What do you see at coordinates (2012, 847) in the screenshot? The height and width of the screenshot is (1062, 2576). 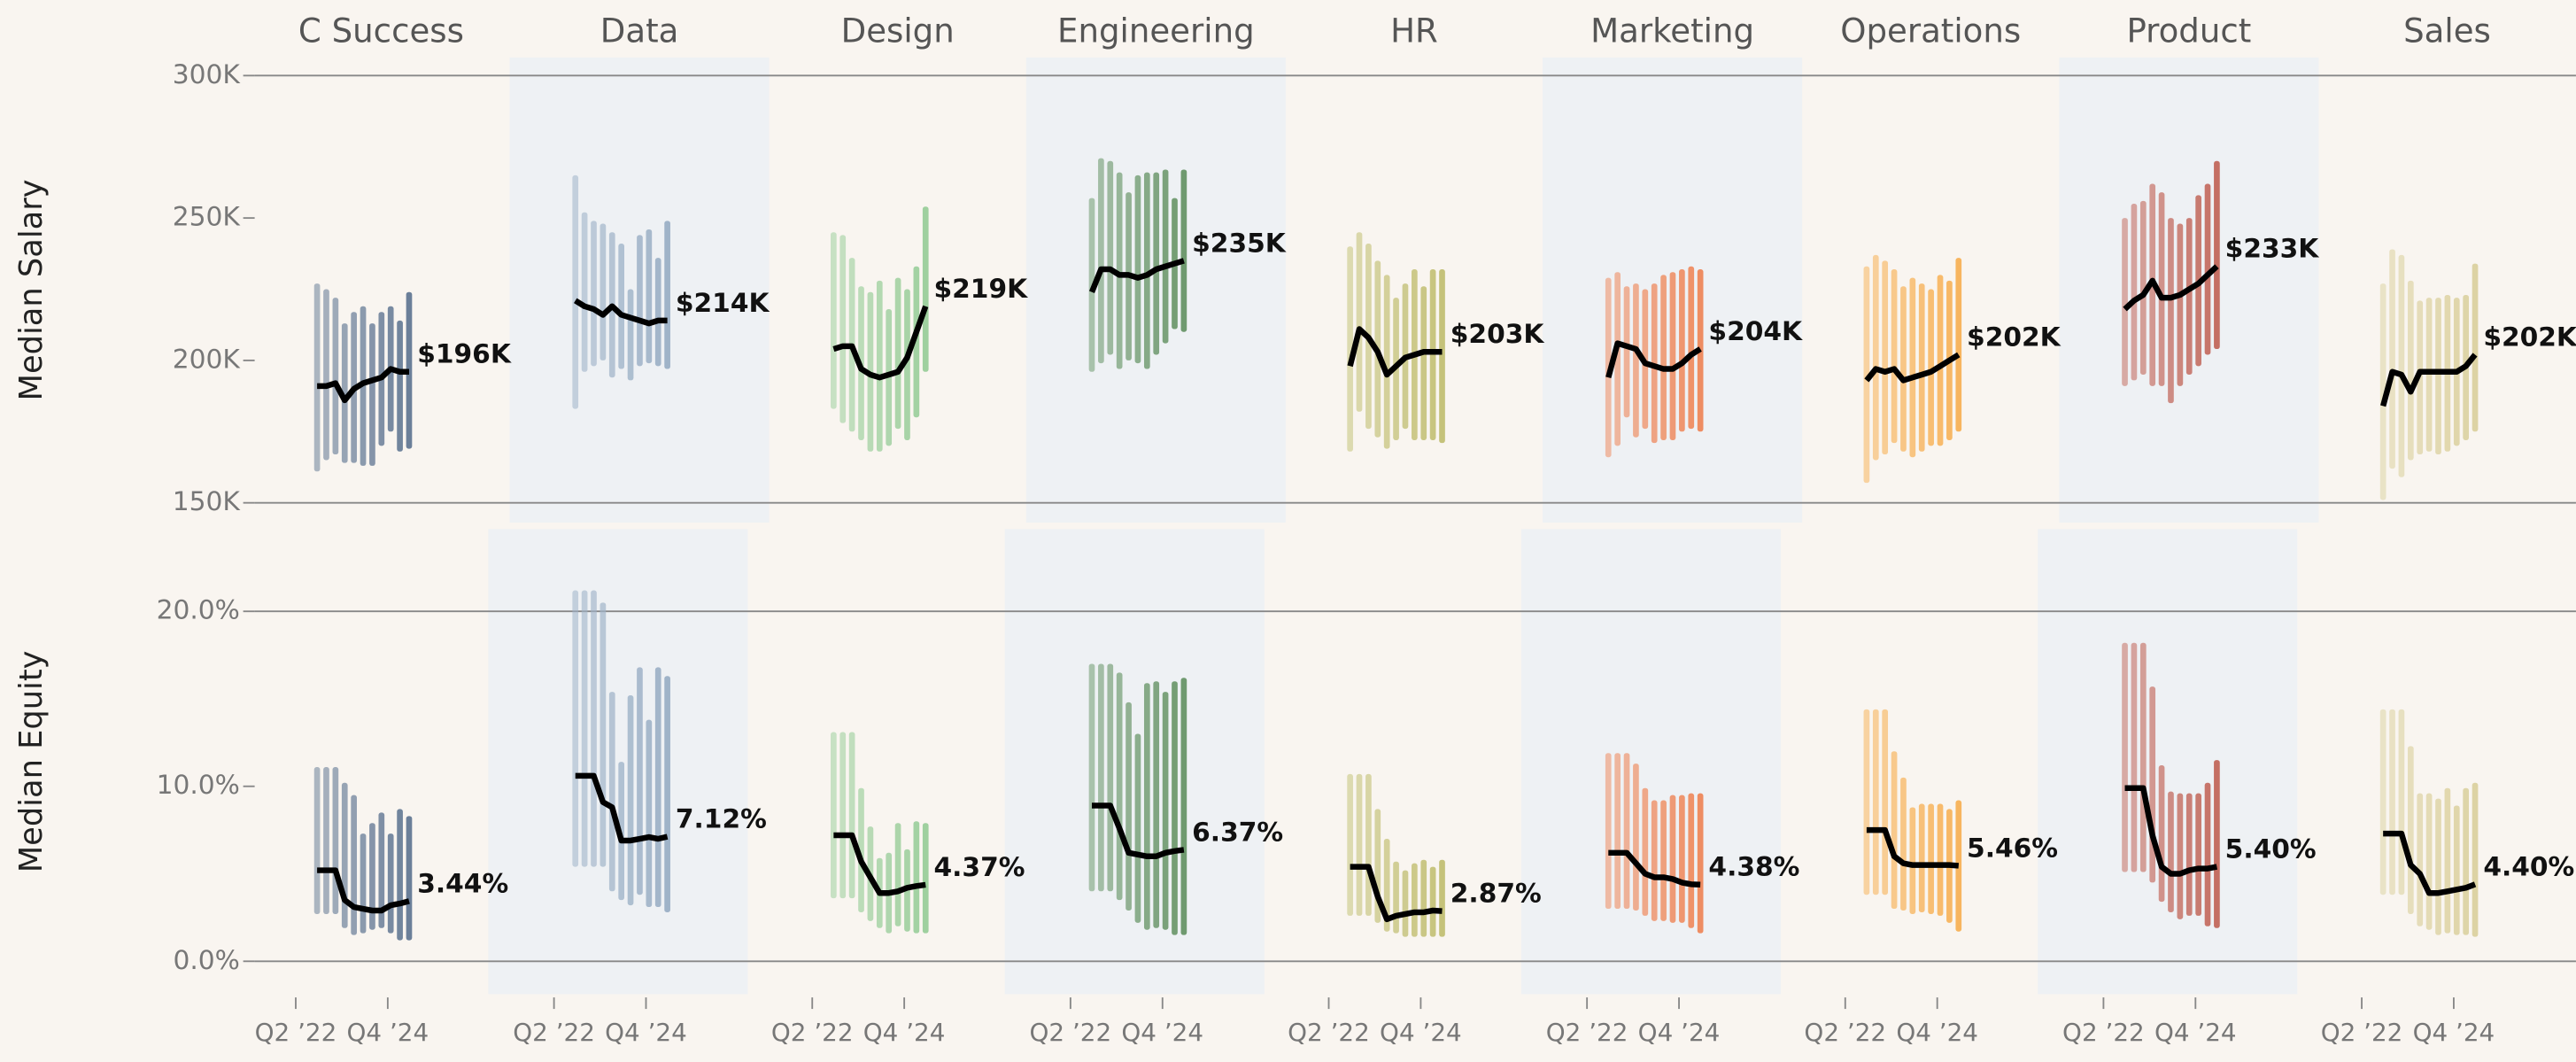 I see `value-label: 5.46%` at bounding box center [2012, 847].